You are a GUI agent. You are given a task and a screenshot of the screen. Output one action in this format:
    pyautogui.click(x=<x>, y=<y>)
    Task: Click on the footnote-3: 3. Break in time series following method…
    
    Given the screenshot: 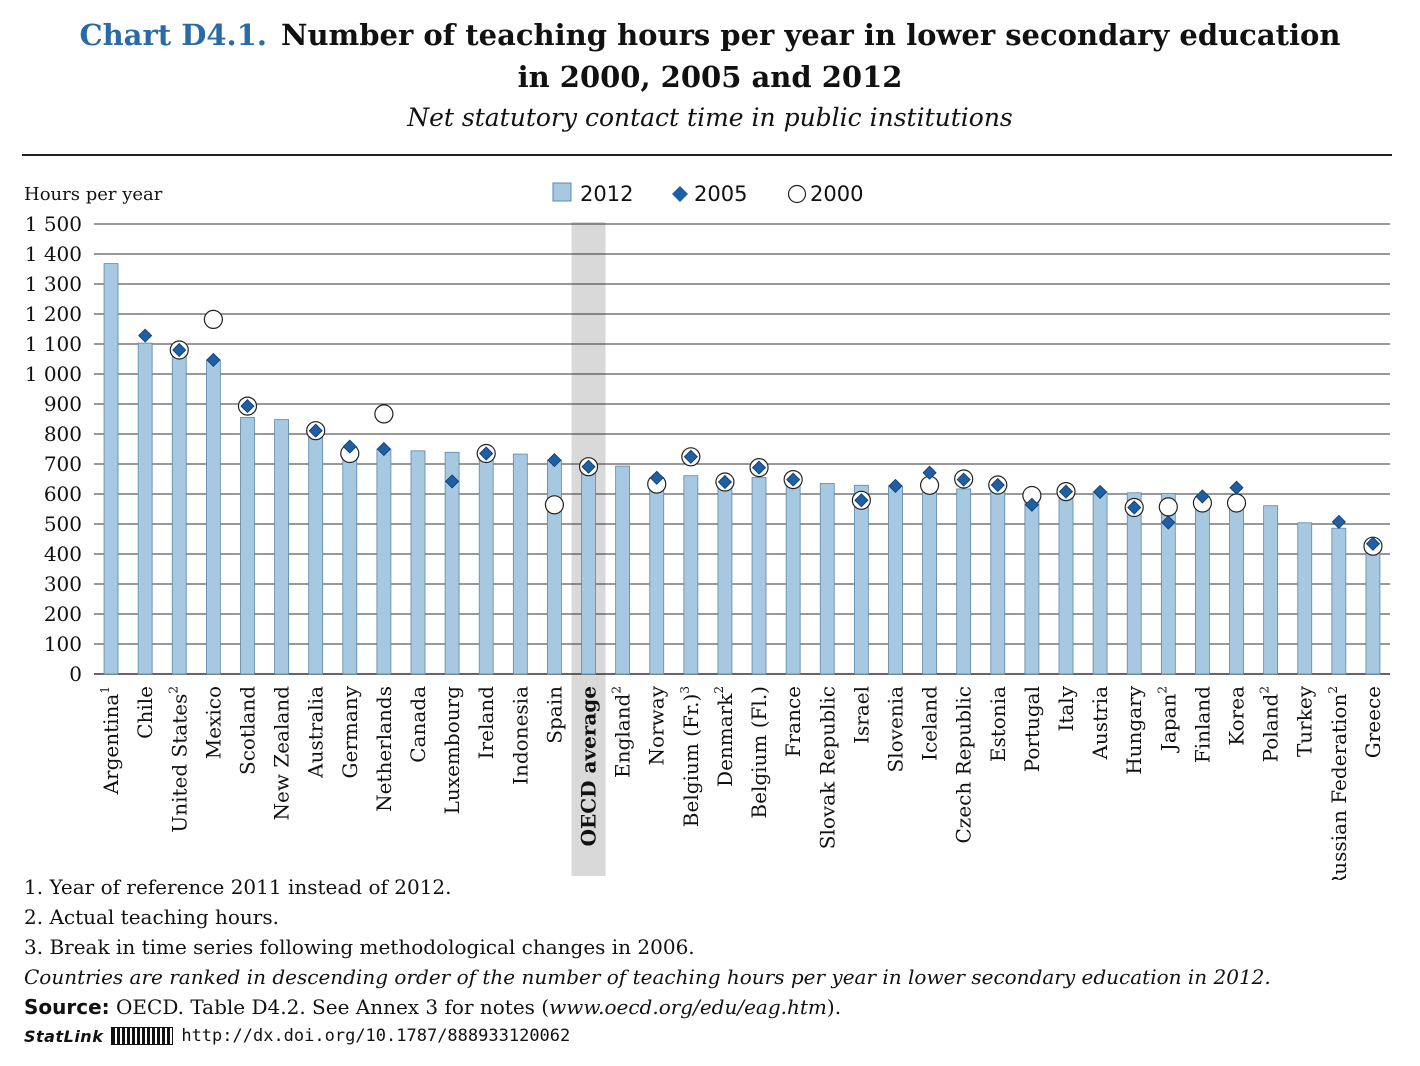 What is the action you would take?
    pyautogui.click(x=359, y=947)
    